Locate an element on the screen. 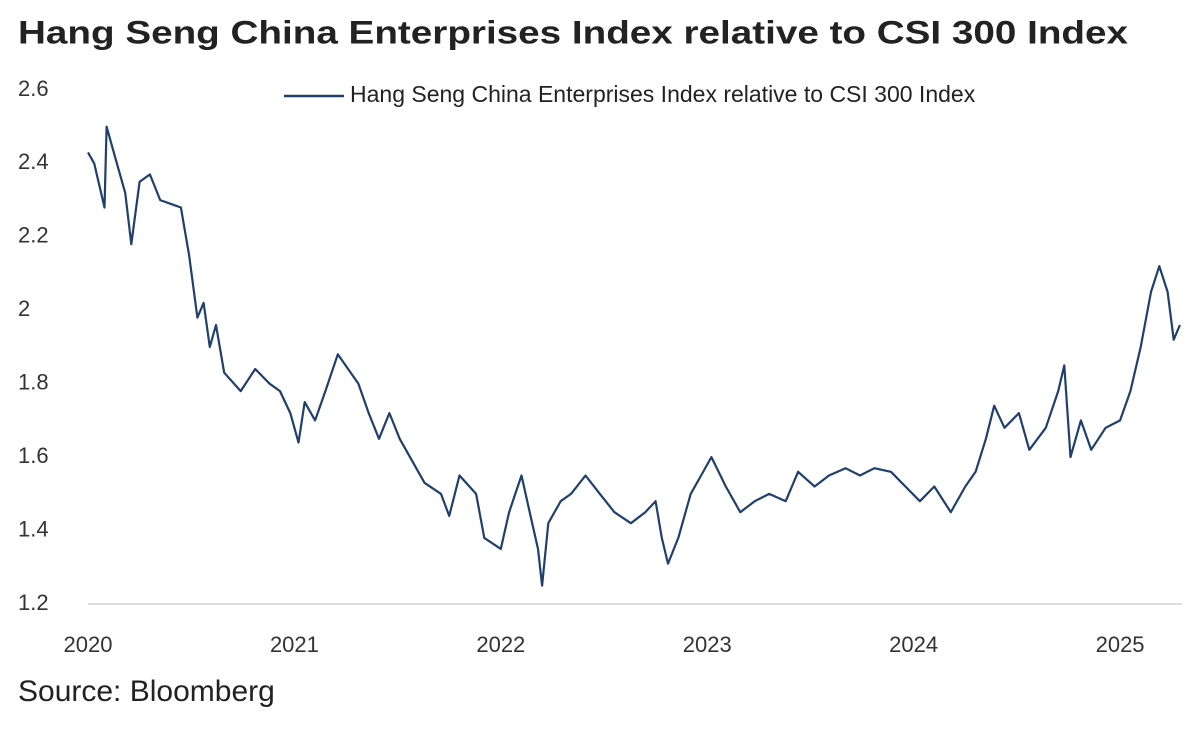  y-tick-label: 2.6 is located at coordinates (33, 88).